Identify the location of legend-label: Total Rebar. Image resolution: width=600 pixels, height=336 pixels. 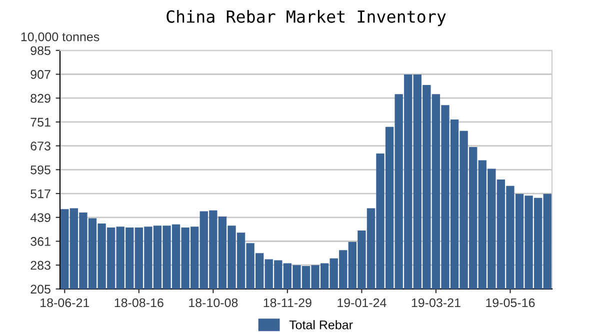
(321, 325).